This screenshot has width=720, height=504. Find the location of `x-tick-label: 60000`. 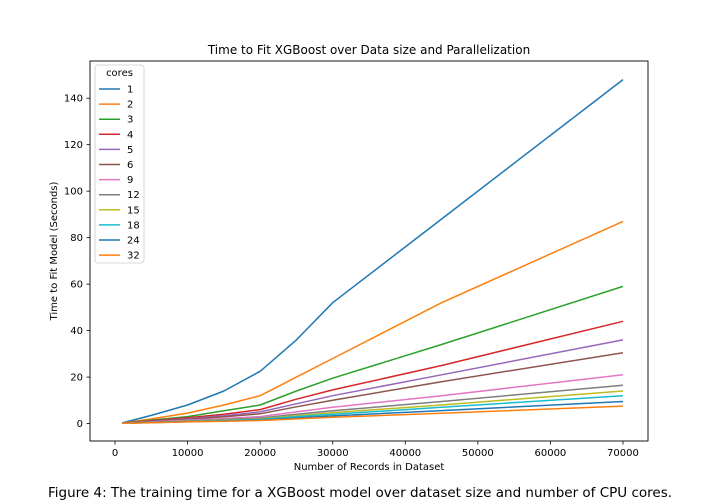

x-tick-label: 60000 is located at coordinates (550, 453).